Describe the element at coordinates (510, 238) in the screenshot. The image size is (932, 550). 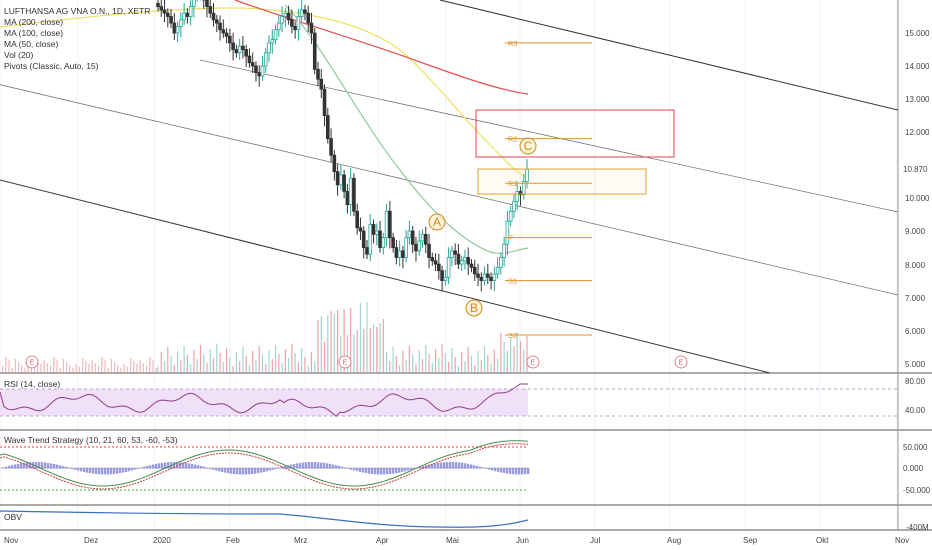
I see `pivot-label: P` at that location.